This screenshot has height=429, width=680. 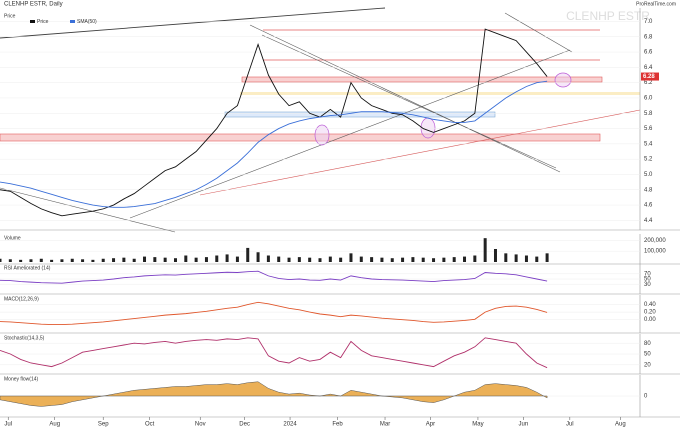 What do you see at coordinates (650, 305) in the screenshot?
I see `y-tick-label: 0.40` at bounding box center [650, 305].